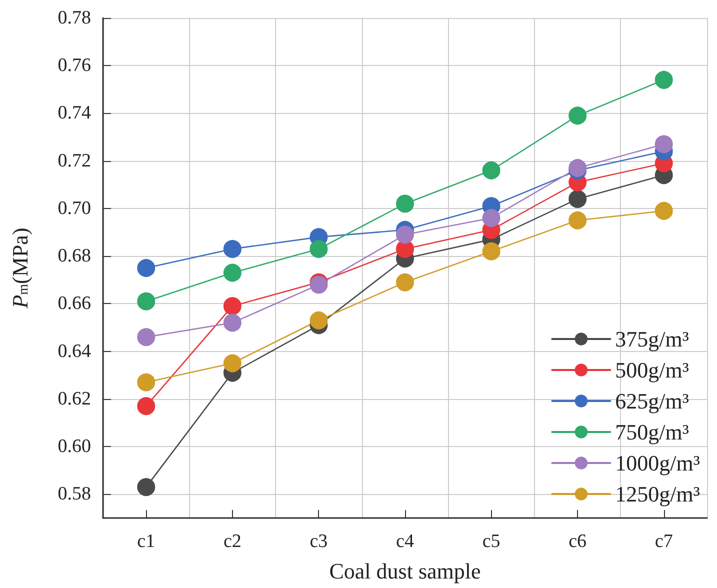  I want to click on y-tick-label: 0.68, so click(74, 256).